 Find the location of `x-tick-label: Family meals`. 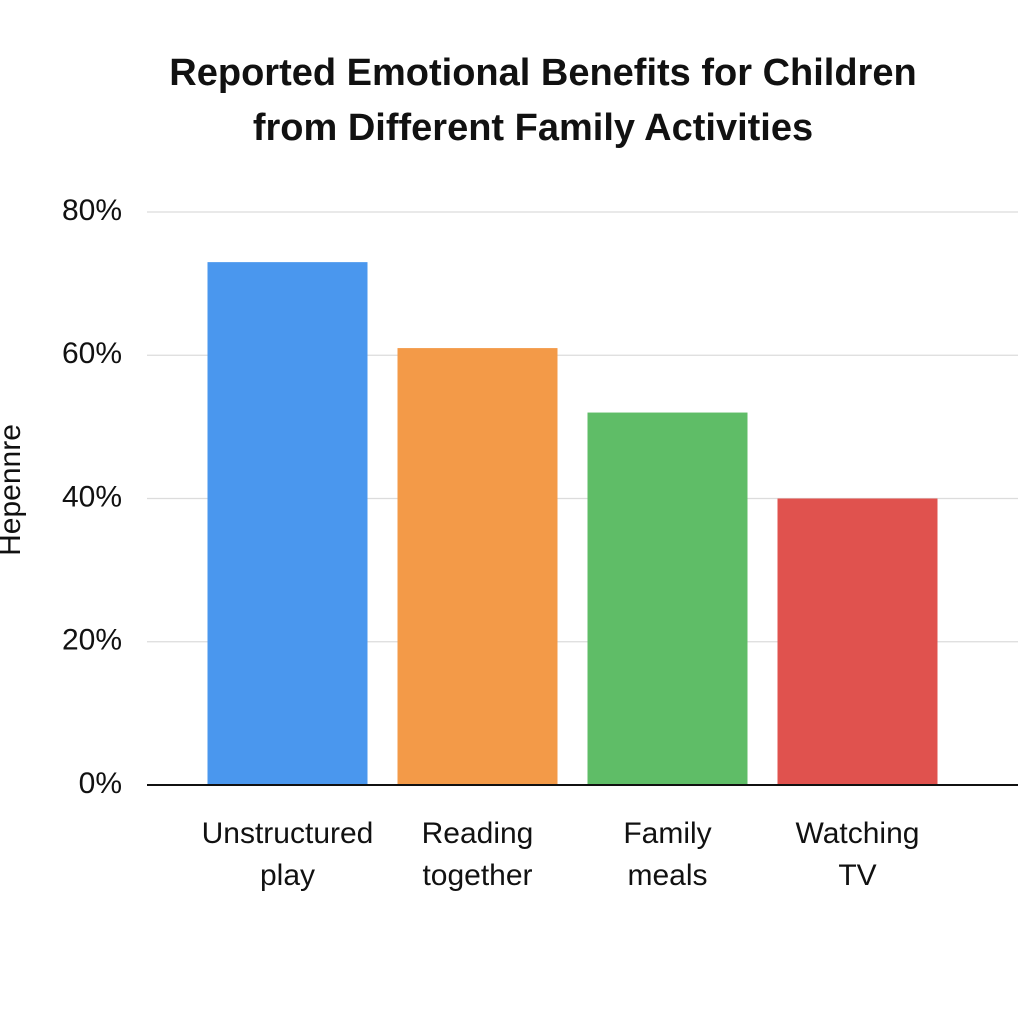

x-tick-label: Family meals is located at coordinates (667, 854).